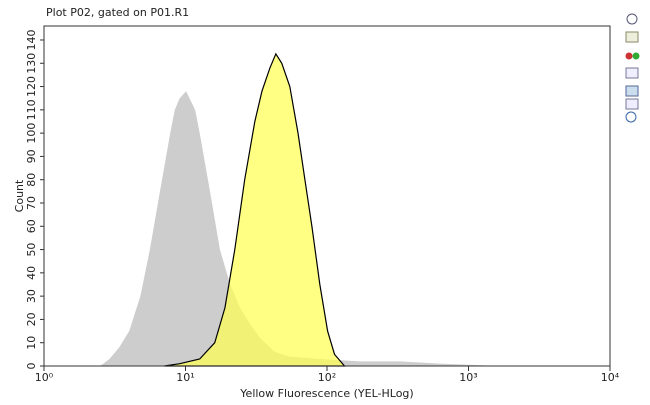  I want to click on search-icon, so click(631, 117).